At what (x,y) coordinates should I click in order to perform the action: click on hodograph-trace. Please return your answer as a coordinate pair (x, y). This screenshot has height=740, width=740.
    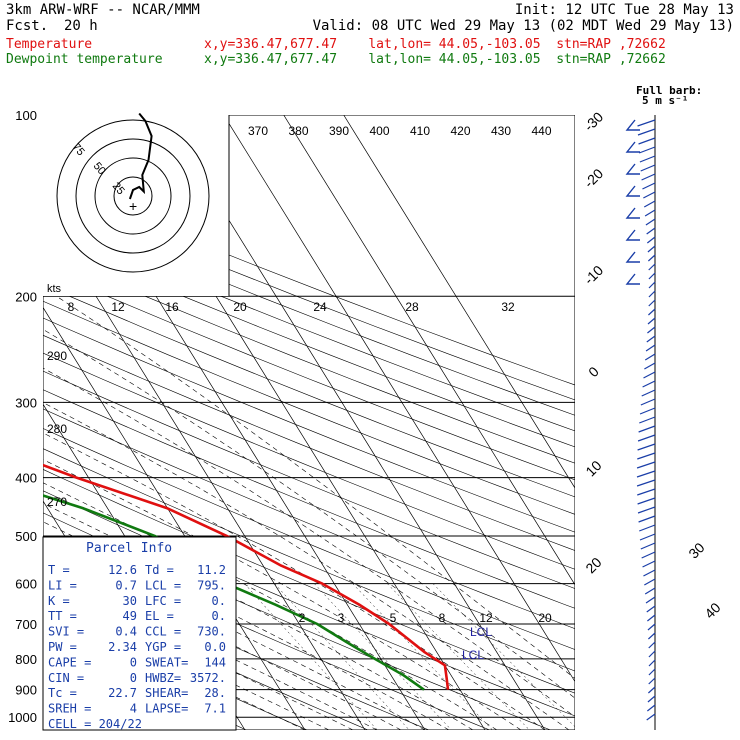
    Looking at the image, I should click on (140, 156).